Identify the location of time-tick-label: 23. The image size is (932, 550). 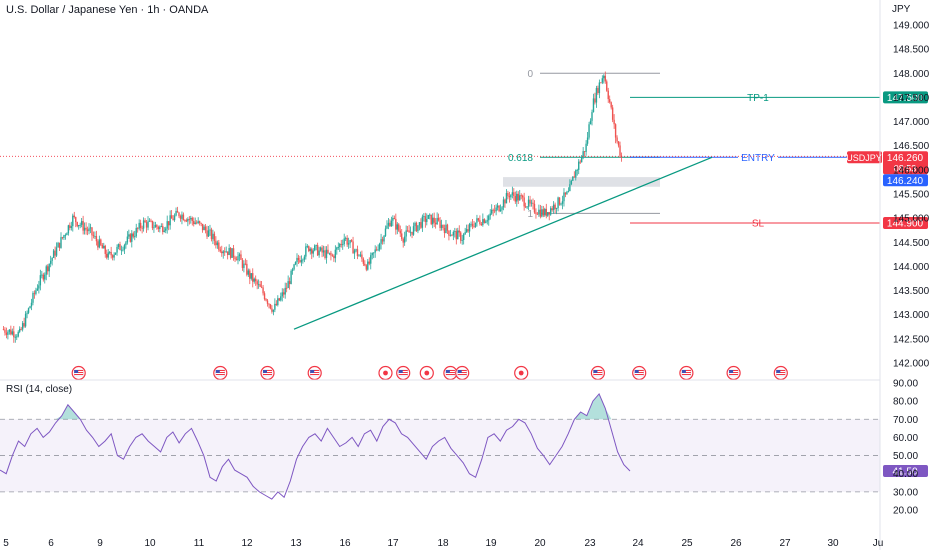
(590, 543).